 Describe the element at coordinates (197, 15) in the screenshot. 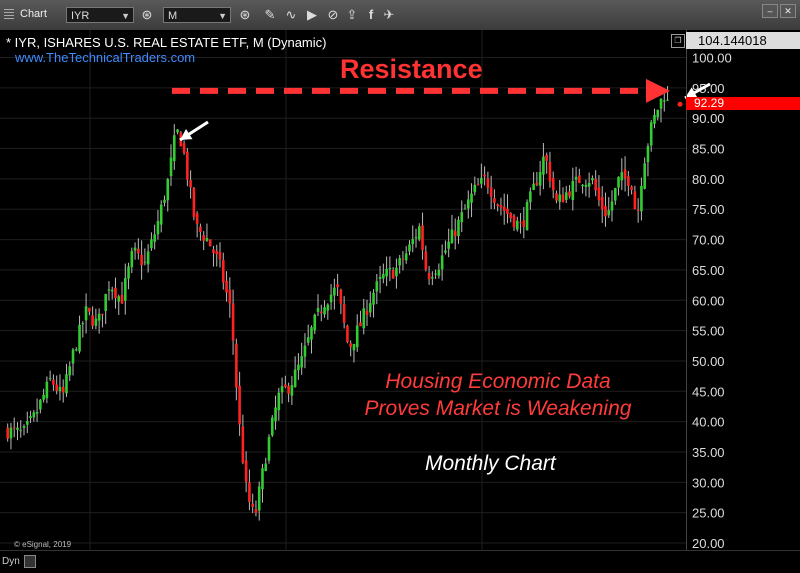

I see `interval-input: M ▼` at that location.